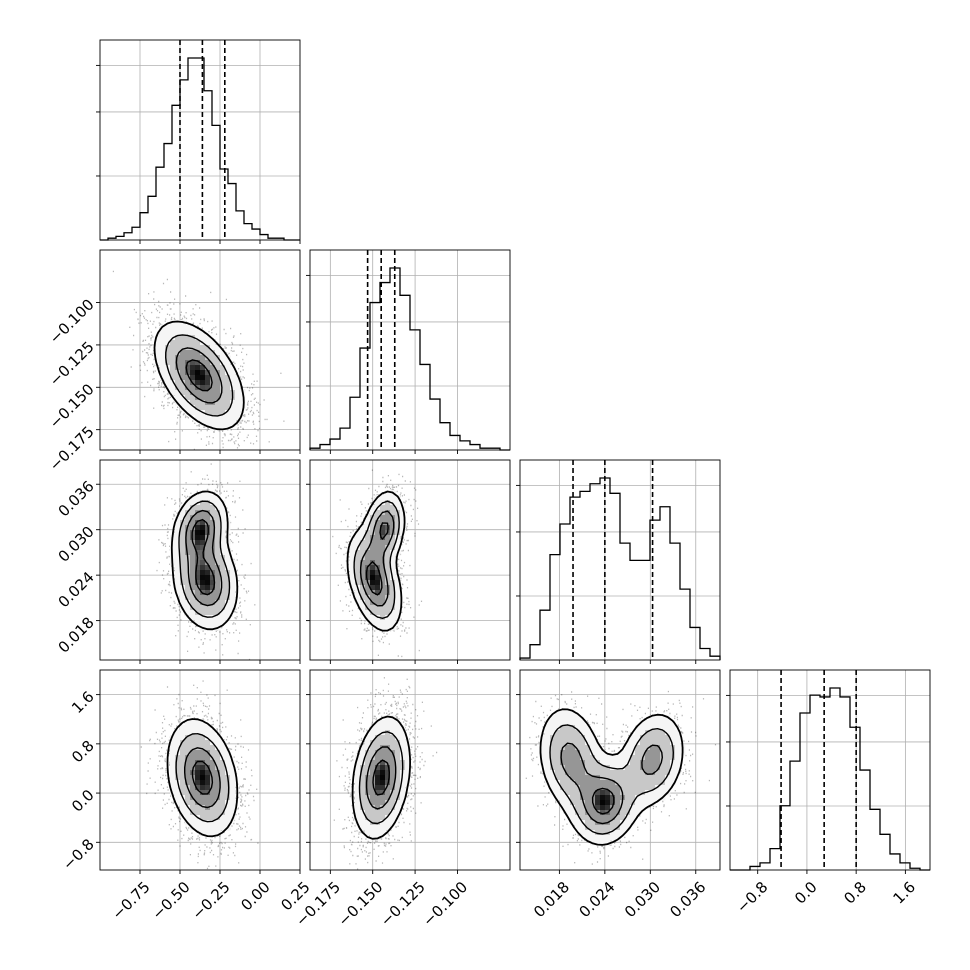  I want to click on scatter-group, so click(199, 775).